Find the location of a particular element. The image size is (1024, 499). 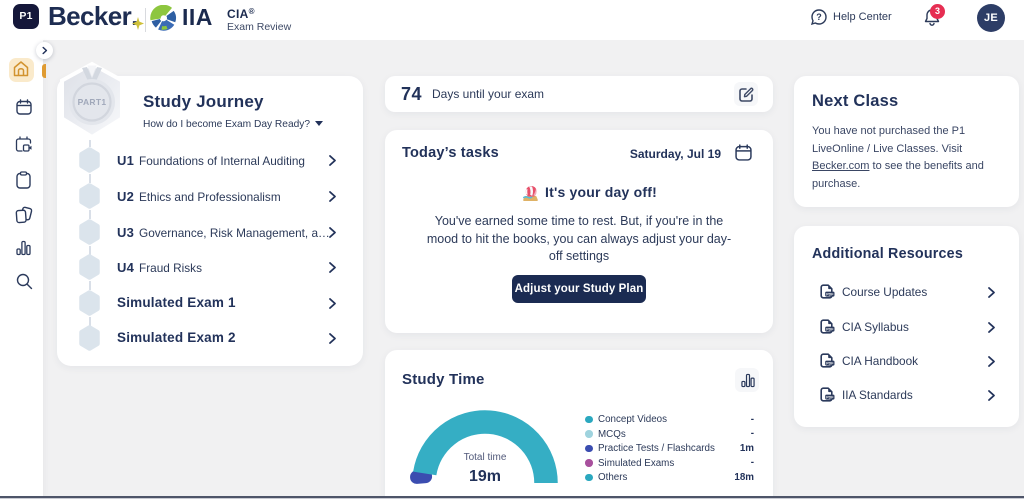

svg-text: PART1 is located at coordinates (92, 102).